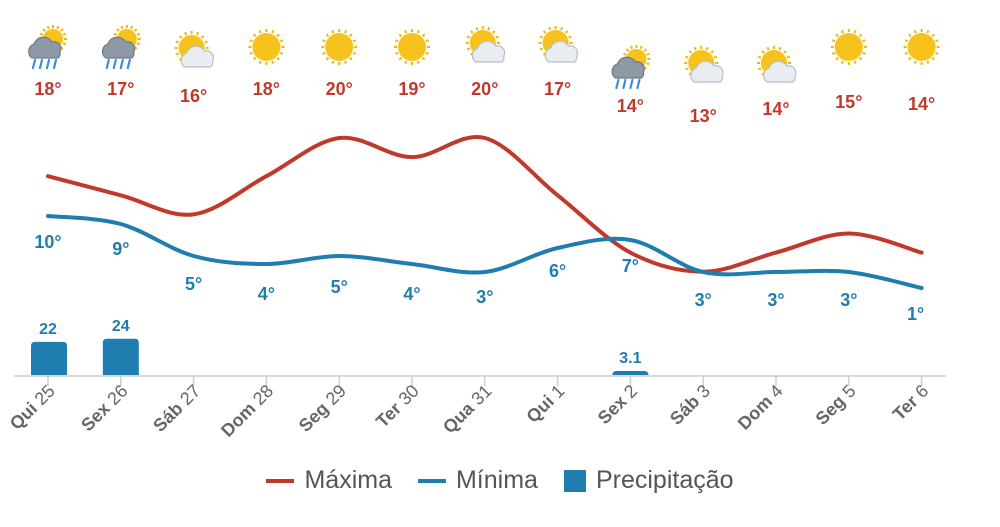  I want to click on x-axis-ticks, so click(485, 381).